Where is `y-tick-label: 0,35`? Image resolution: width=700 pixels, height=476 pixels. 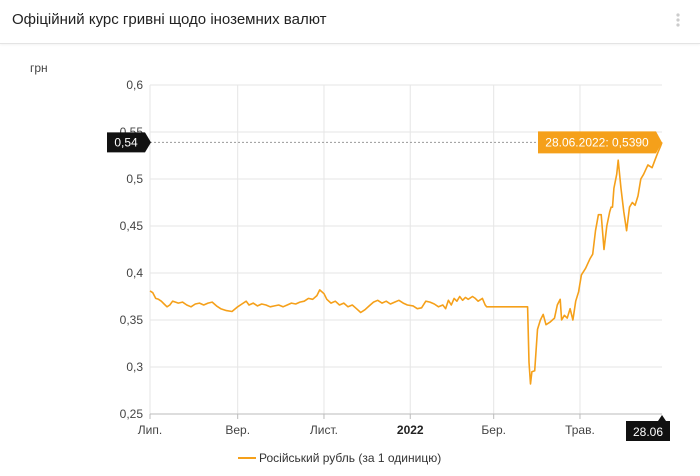 y-tick-label: 0,35 is located at coordinates (132, 320).